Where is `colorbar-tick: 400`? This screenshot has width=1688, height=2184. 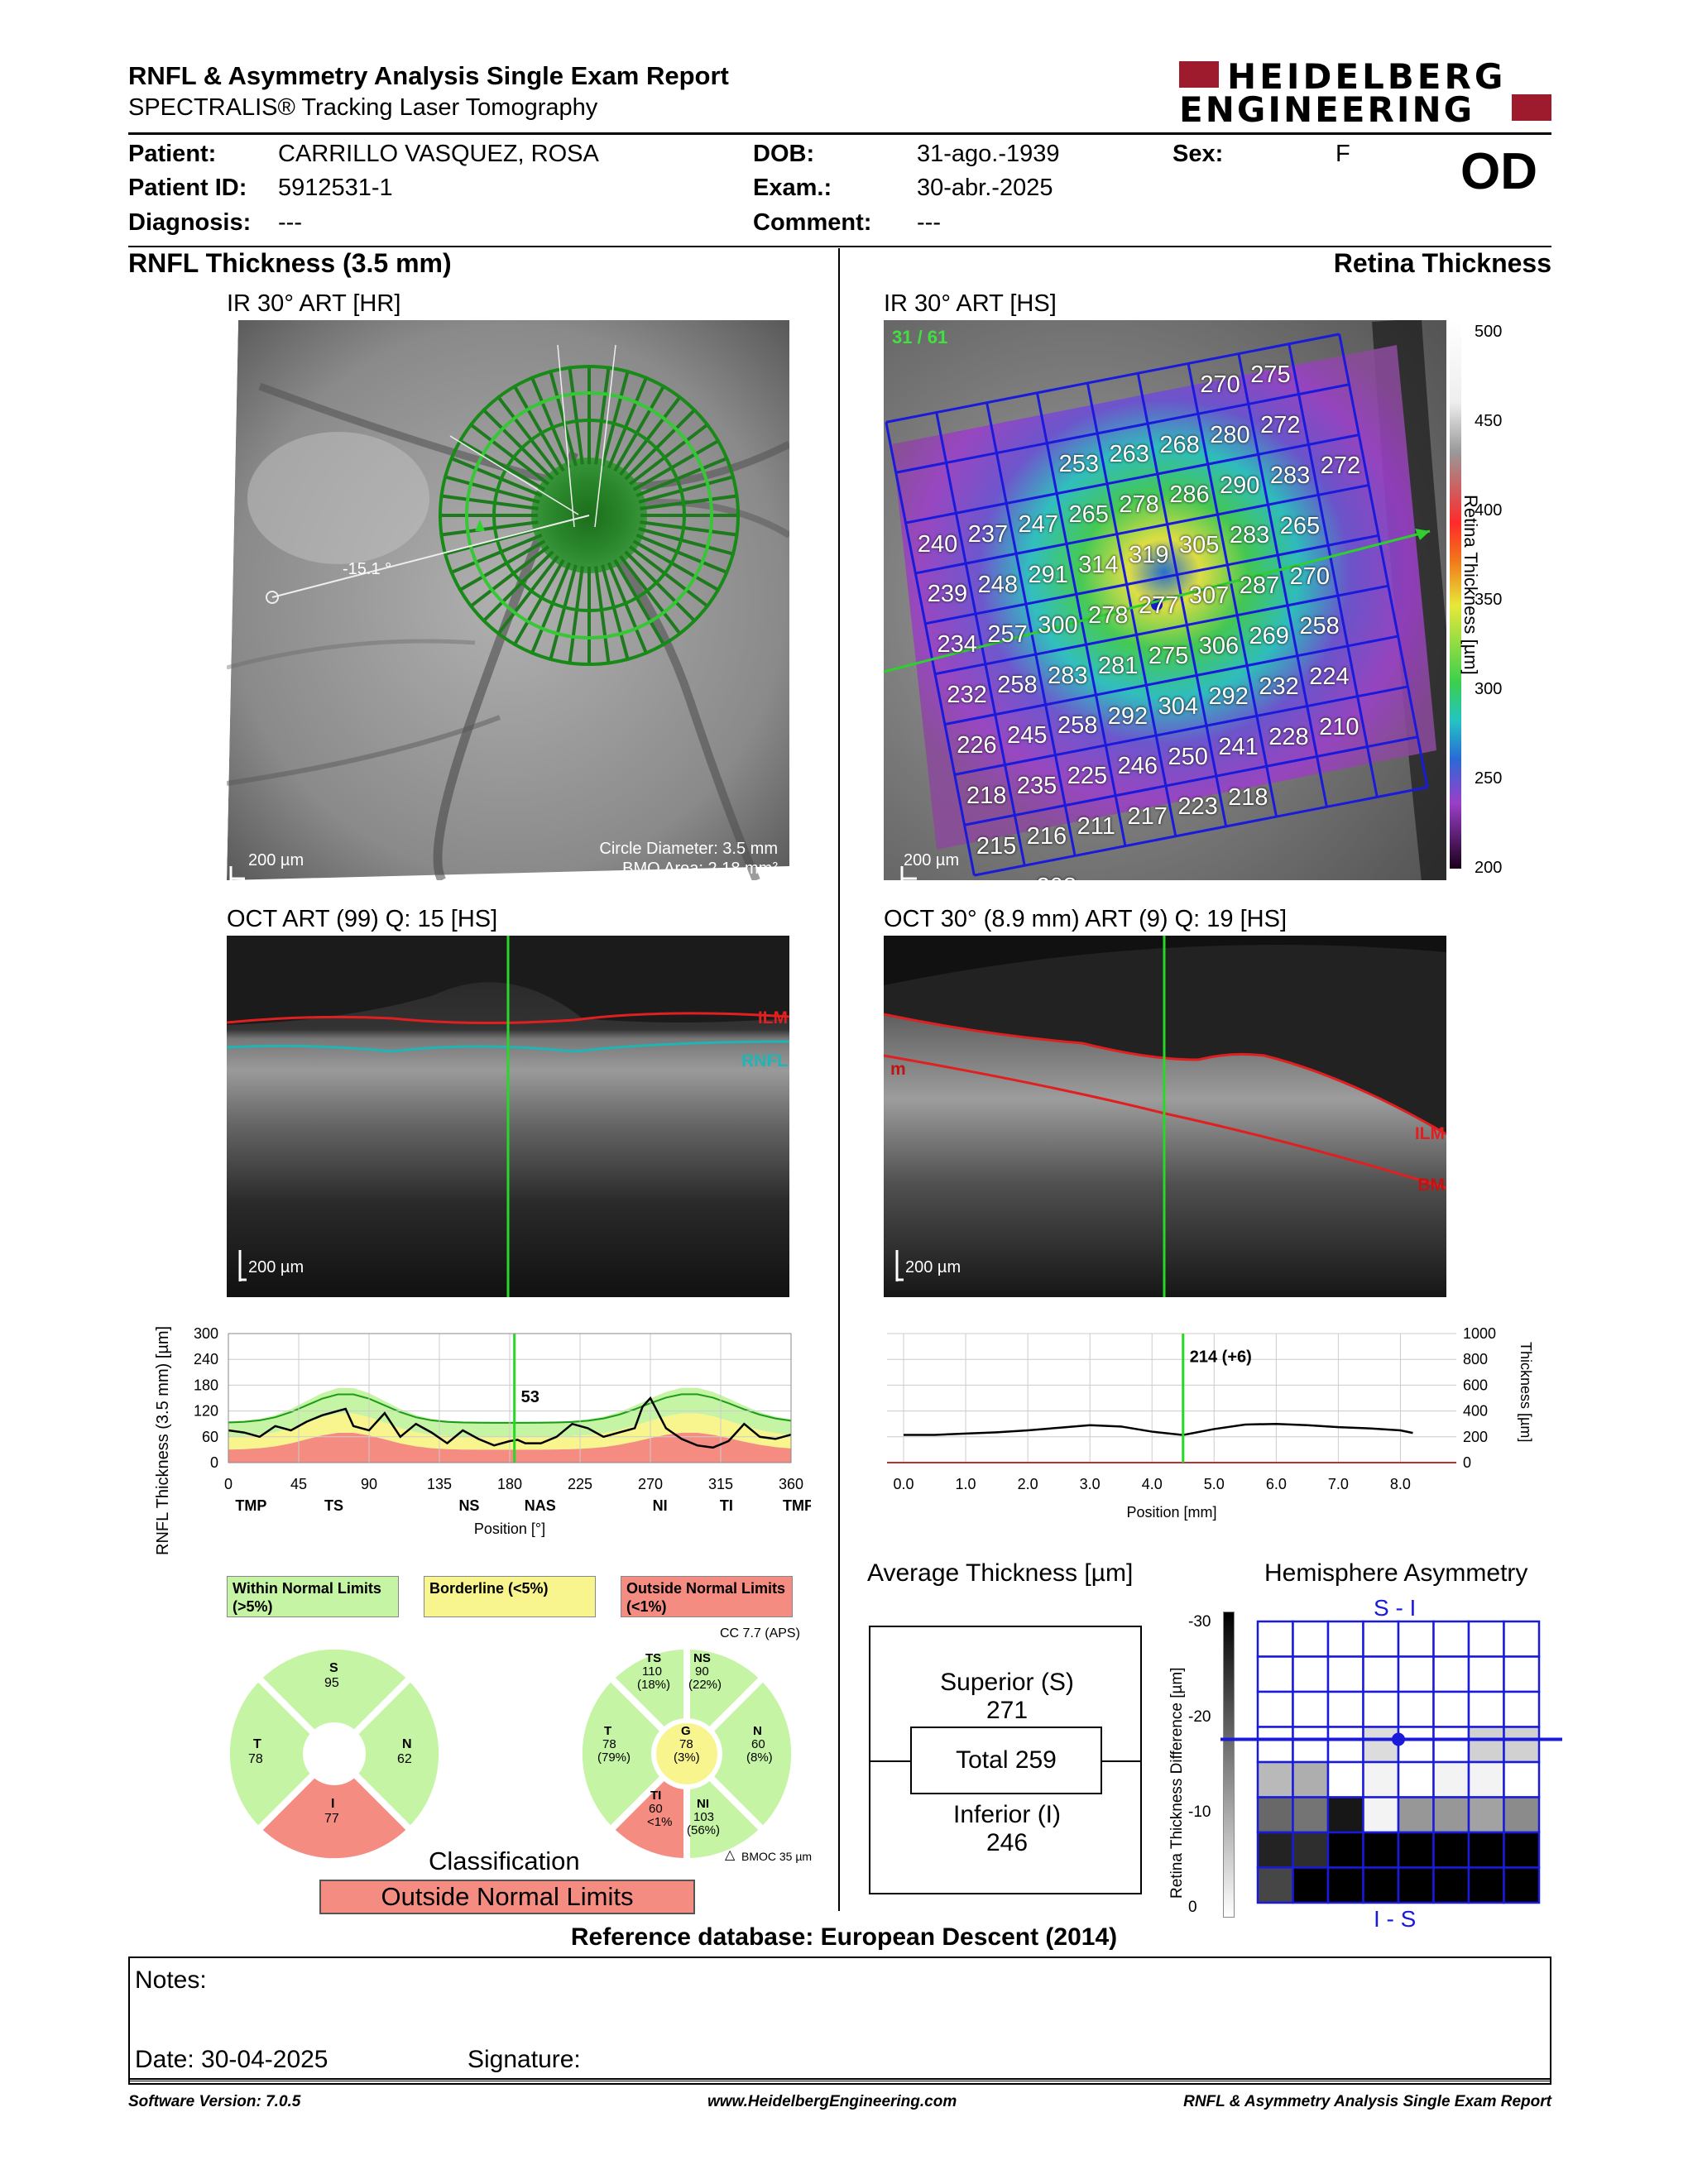 colorbar-tick: 400 is located at coordinates (1489, 510).